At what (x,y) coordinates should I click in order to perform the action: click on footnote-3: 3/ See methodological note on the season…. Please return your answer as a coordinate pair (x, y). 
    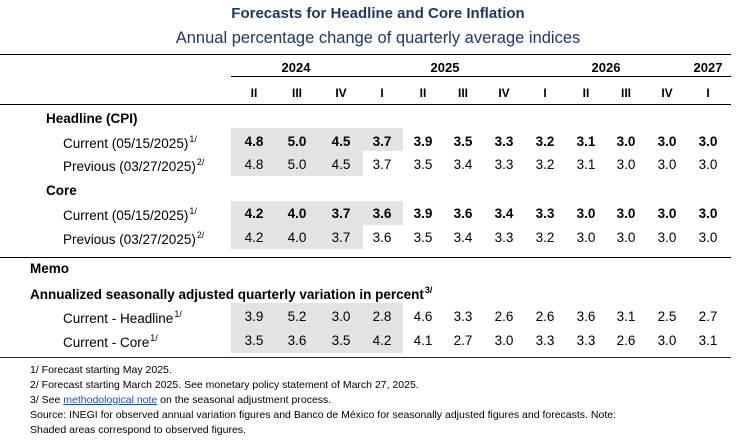
    Looking at the image, I should click on (181, 400).